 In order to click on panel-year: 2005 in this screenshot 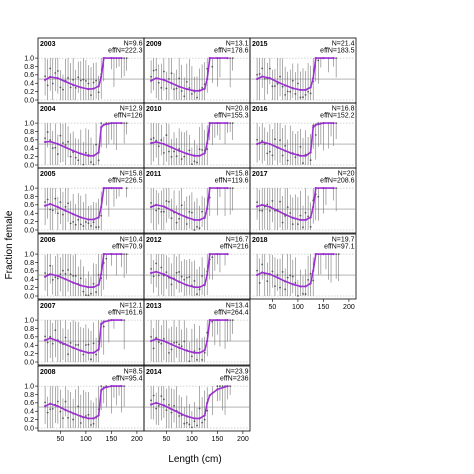, I will do `click(48, 174)`.